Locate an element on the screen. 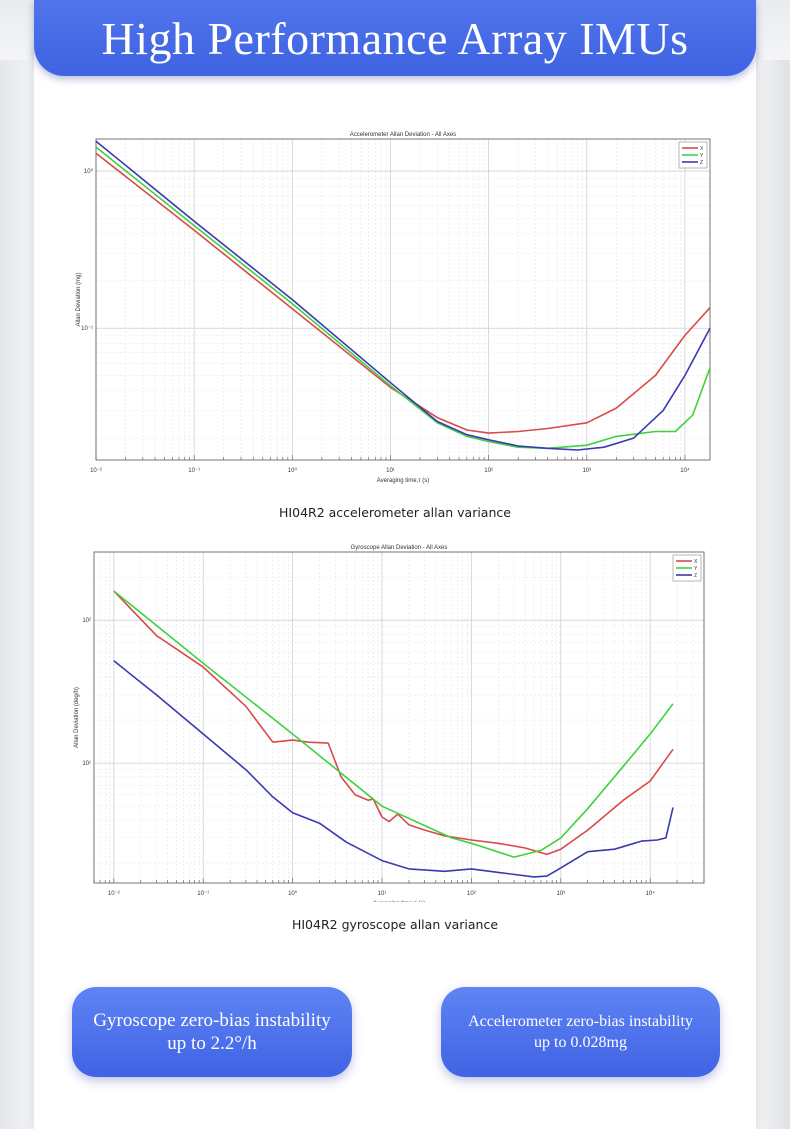  gyro-chart-title: Gyroscope Allan Deviation - All Axes is located at coordinates (399, 548).